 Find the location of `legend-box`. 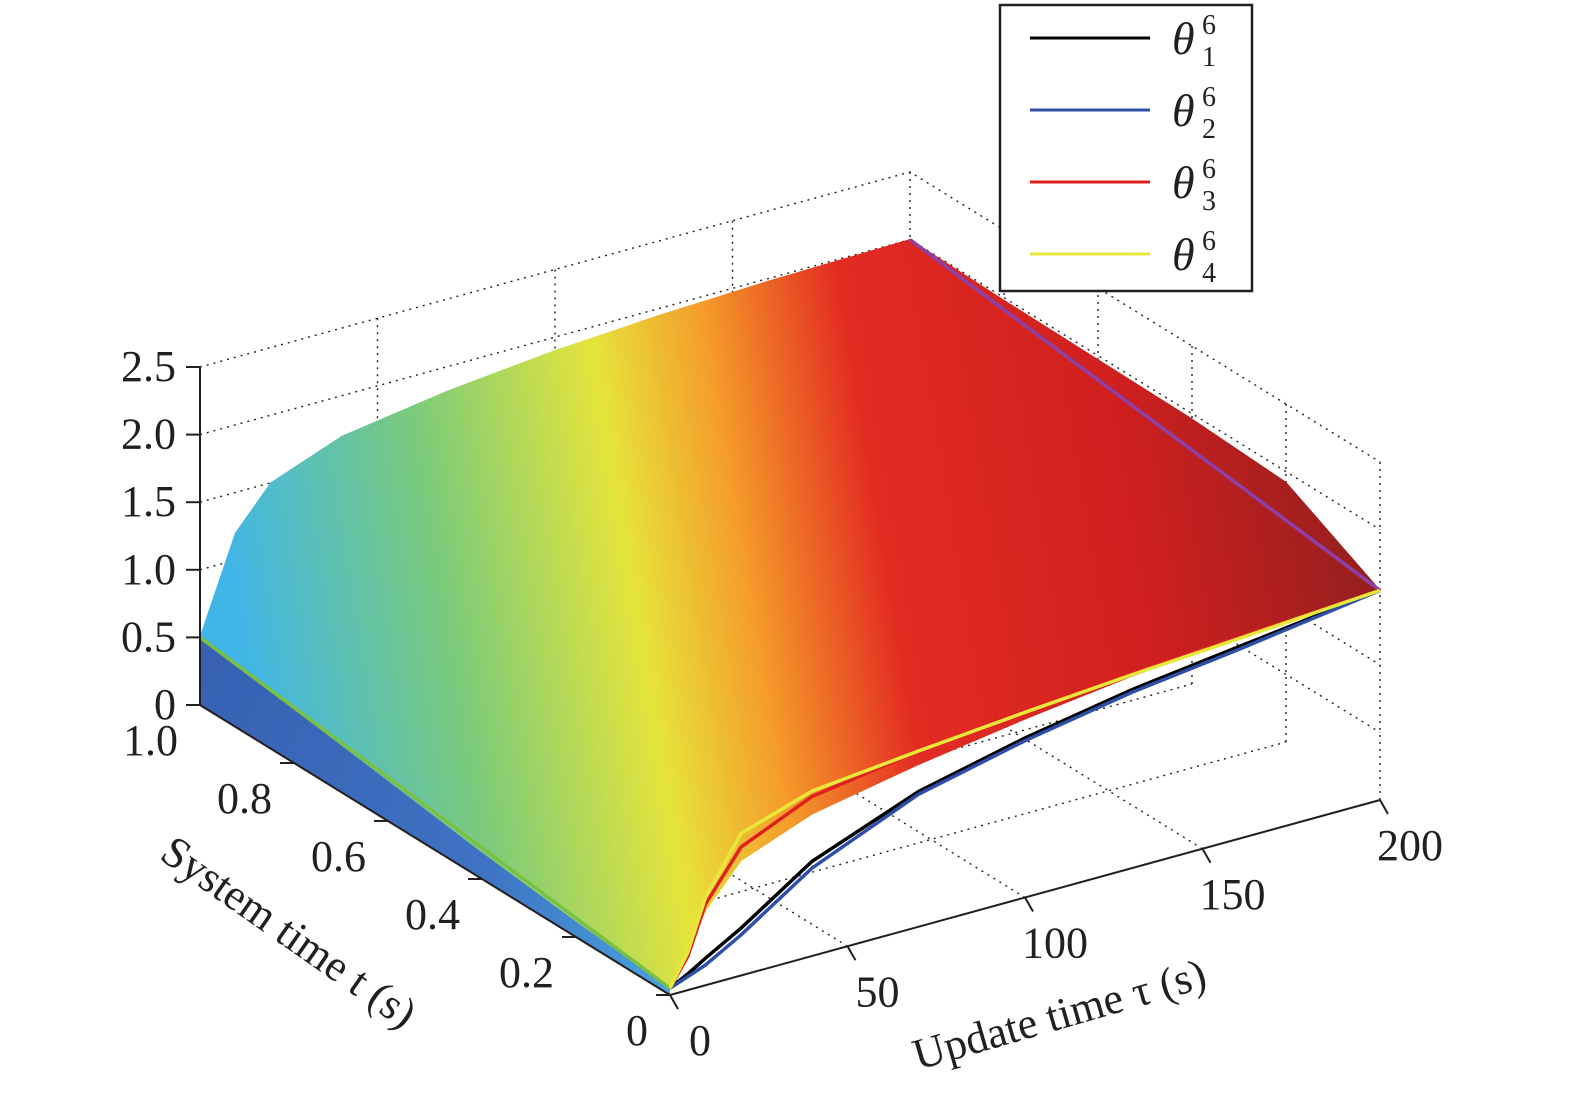

legend-box is located at coordinates (1126, 148).